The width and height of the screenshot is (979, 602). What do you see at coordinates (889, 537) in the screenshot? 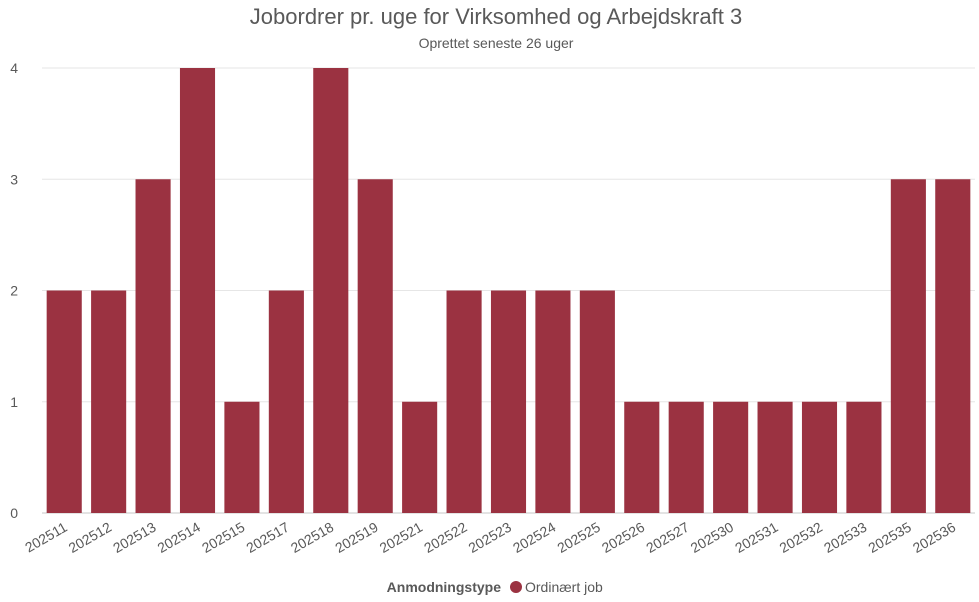
I see `x-tick-label-202535: 202535` at bounding box center [889, 537].